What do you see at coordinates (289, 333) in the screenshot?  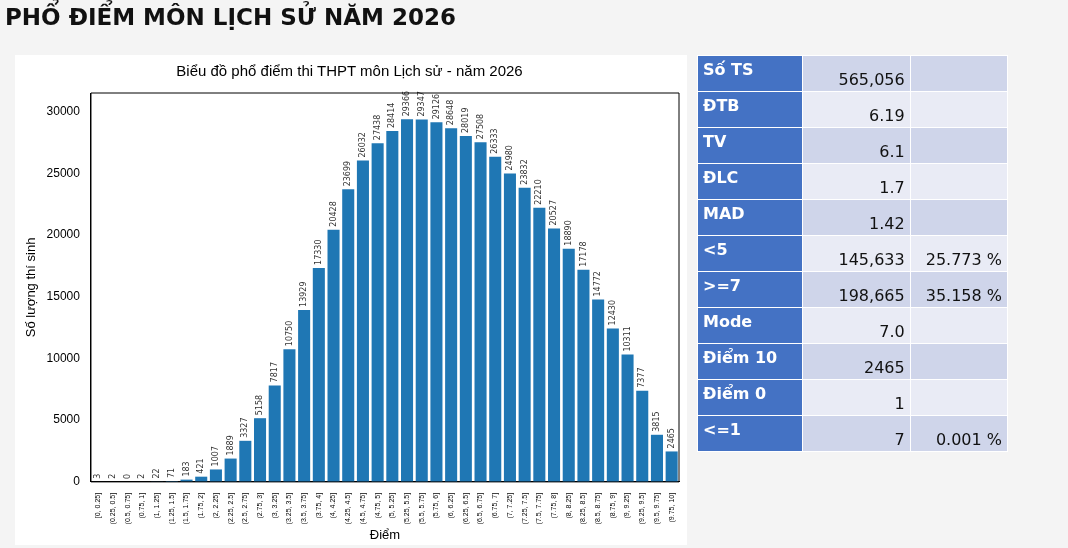 I see `data-label: 10750` at bounding box center [289, 333].